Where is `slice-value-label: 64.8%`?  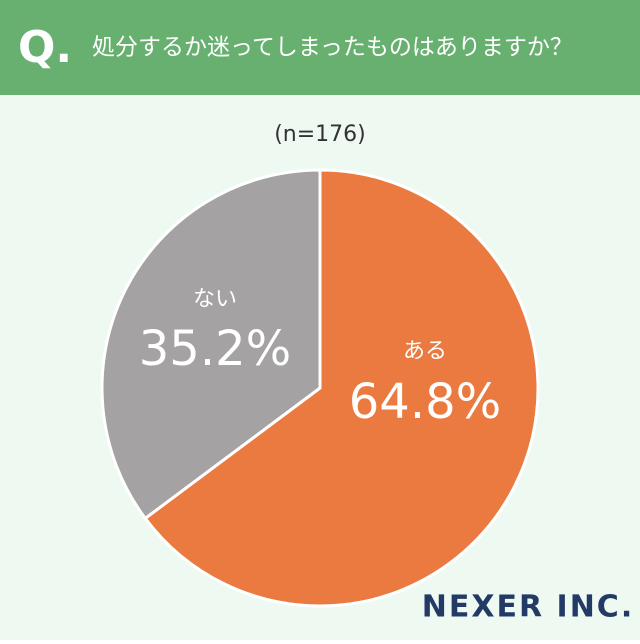 slice-value-label: 64.8% is located at coordinates (425, 402).